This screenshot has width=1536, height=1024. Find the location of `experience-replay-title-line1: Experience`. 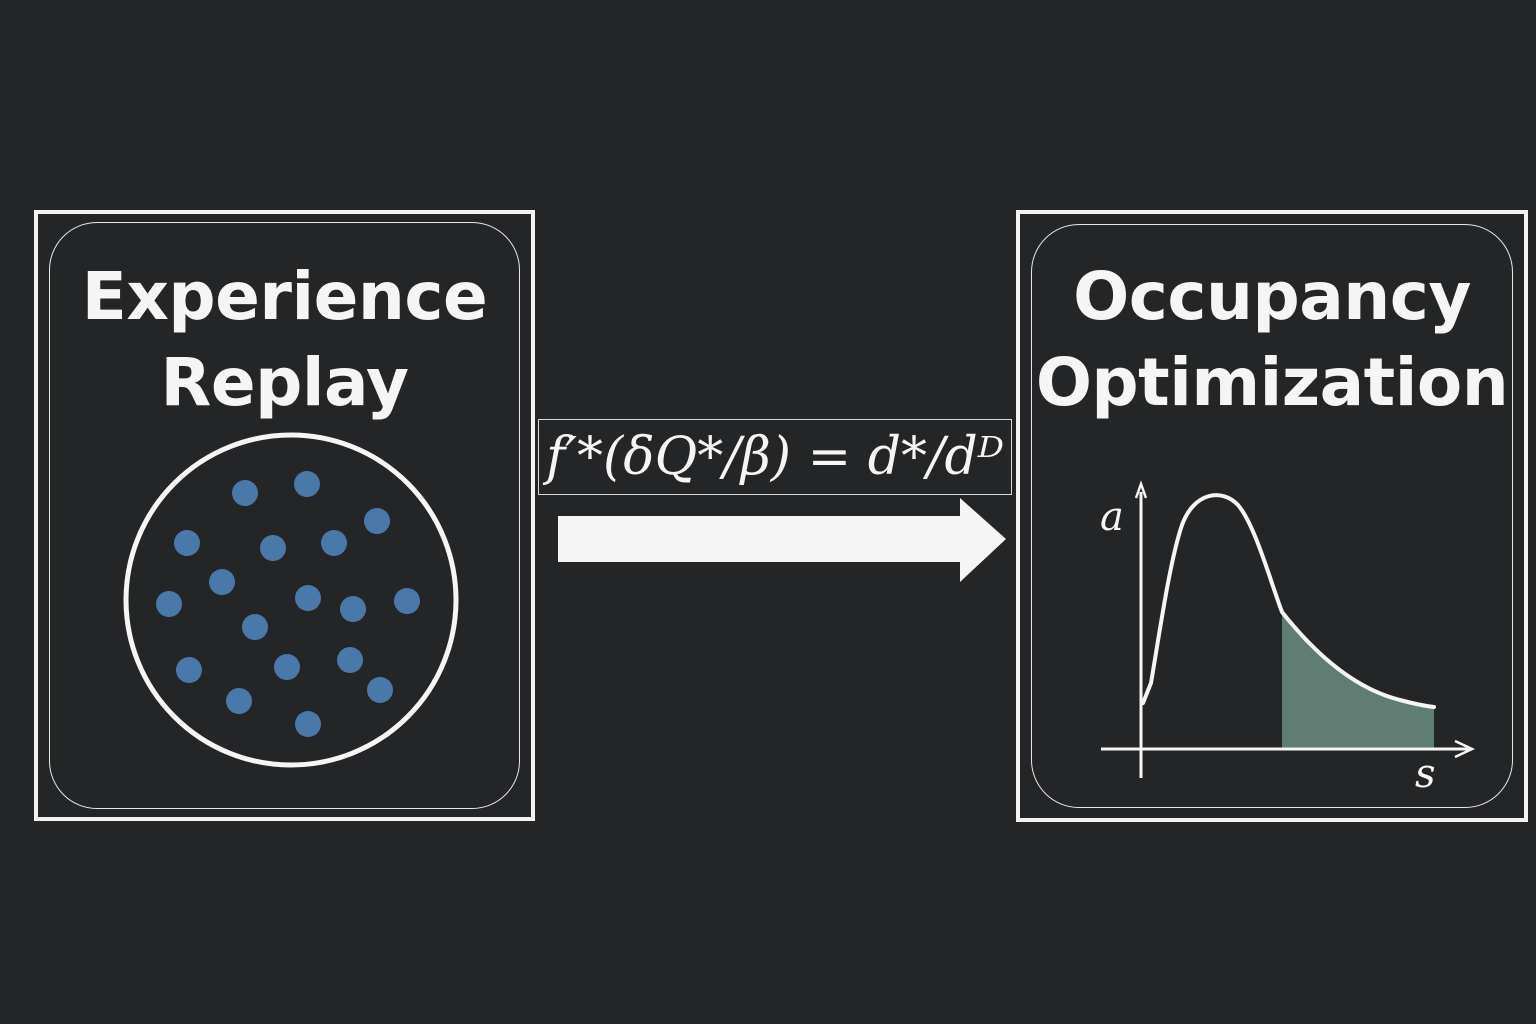

experience-replay-title-line1: Experience is located at coordinates (284, 296).